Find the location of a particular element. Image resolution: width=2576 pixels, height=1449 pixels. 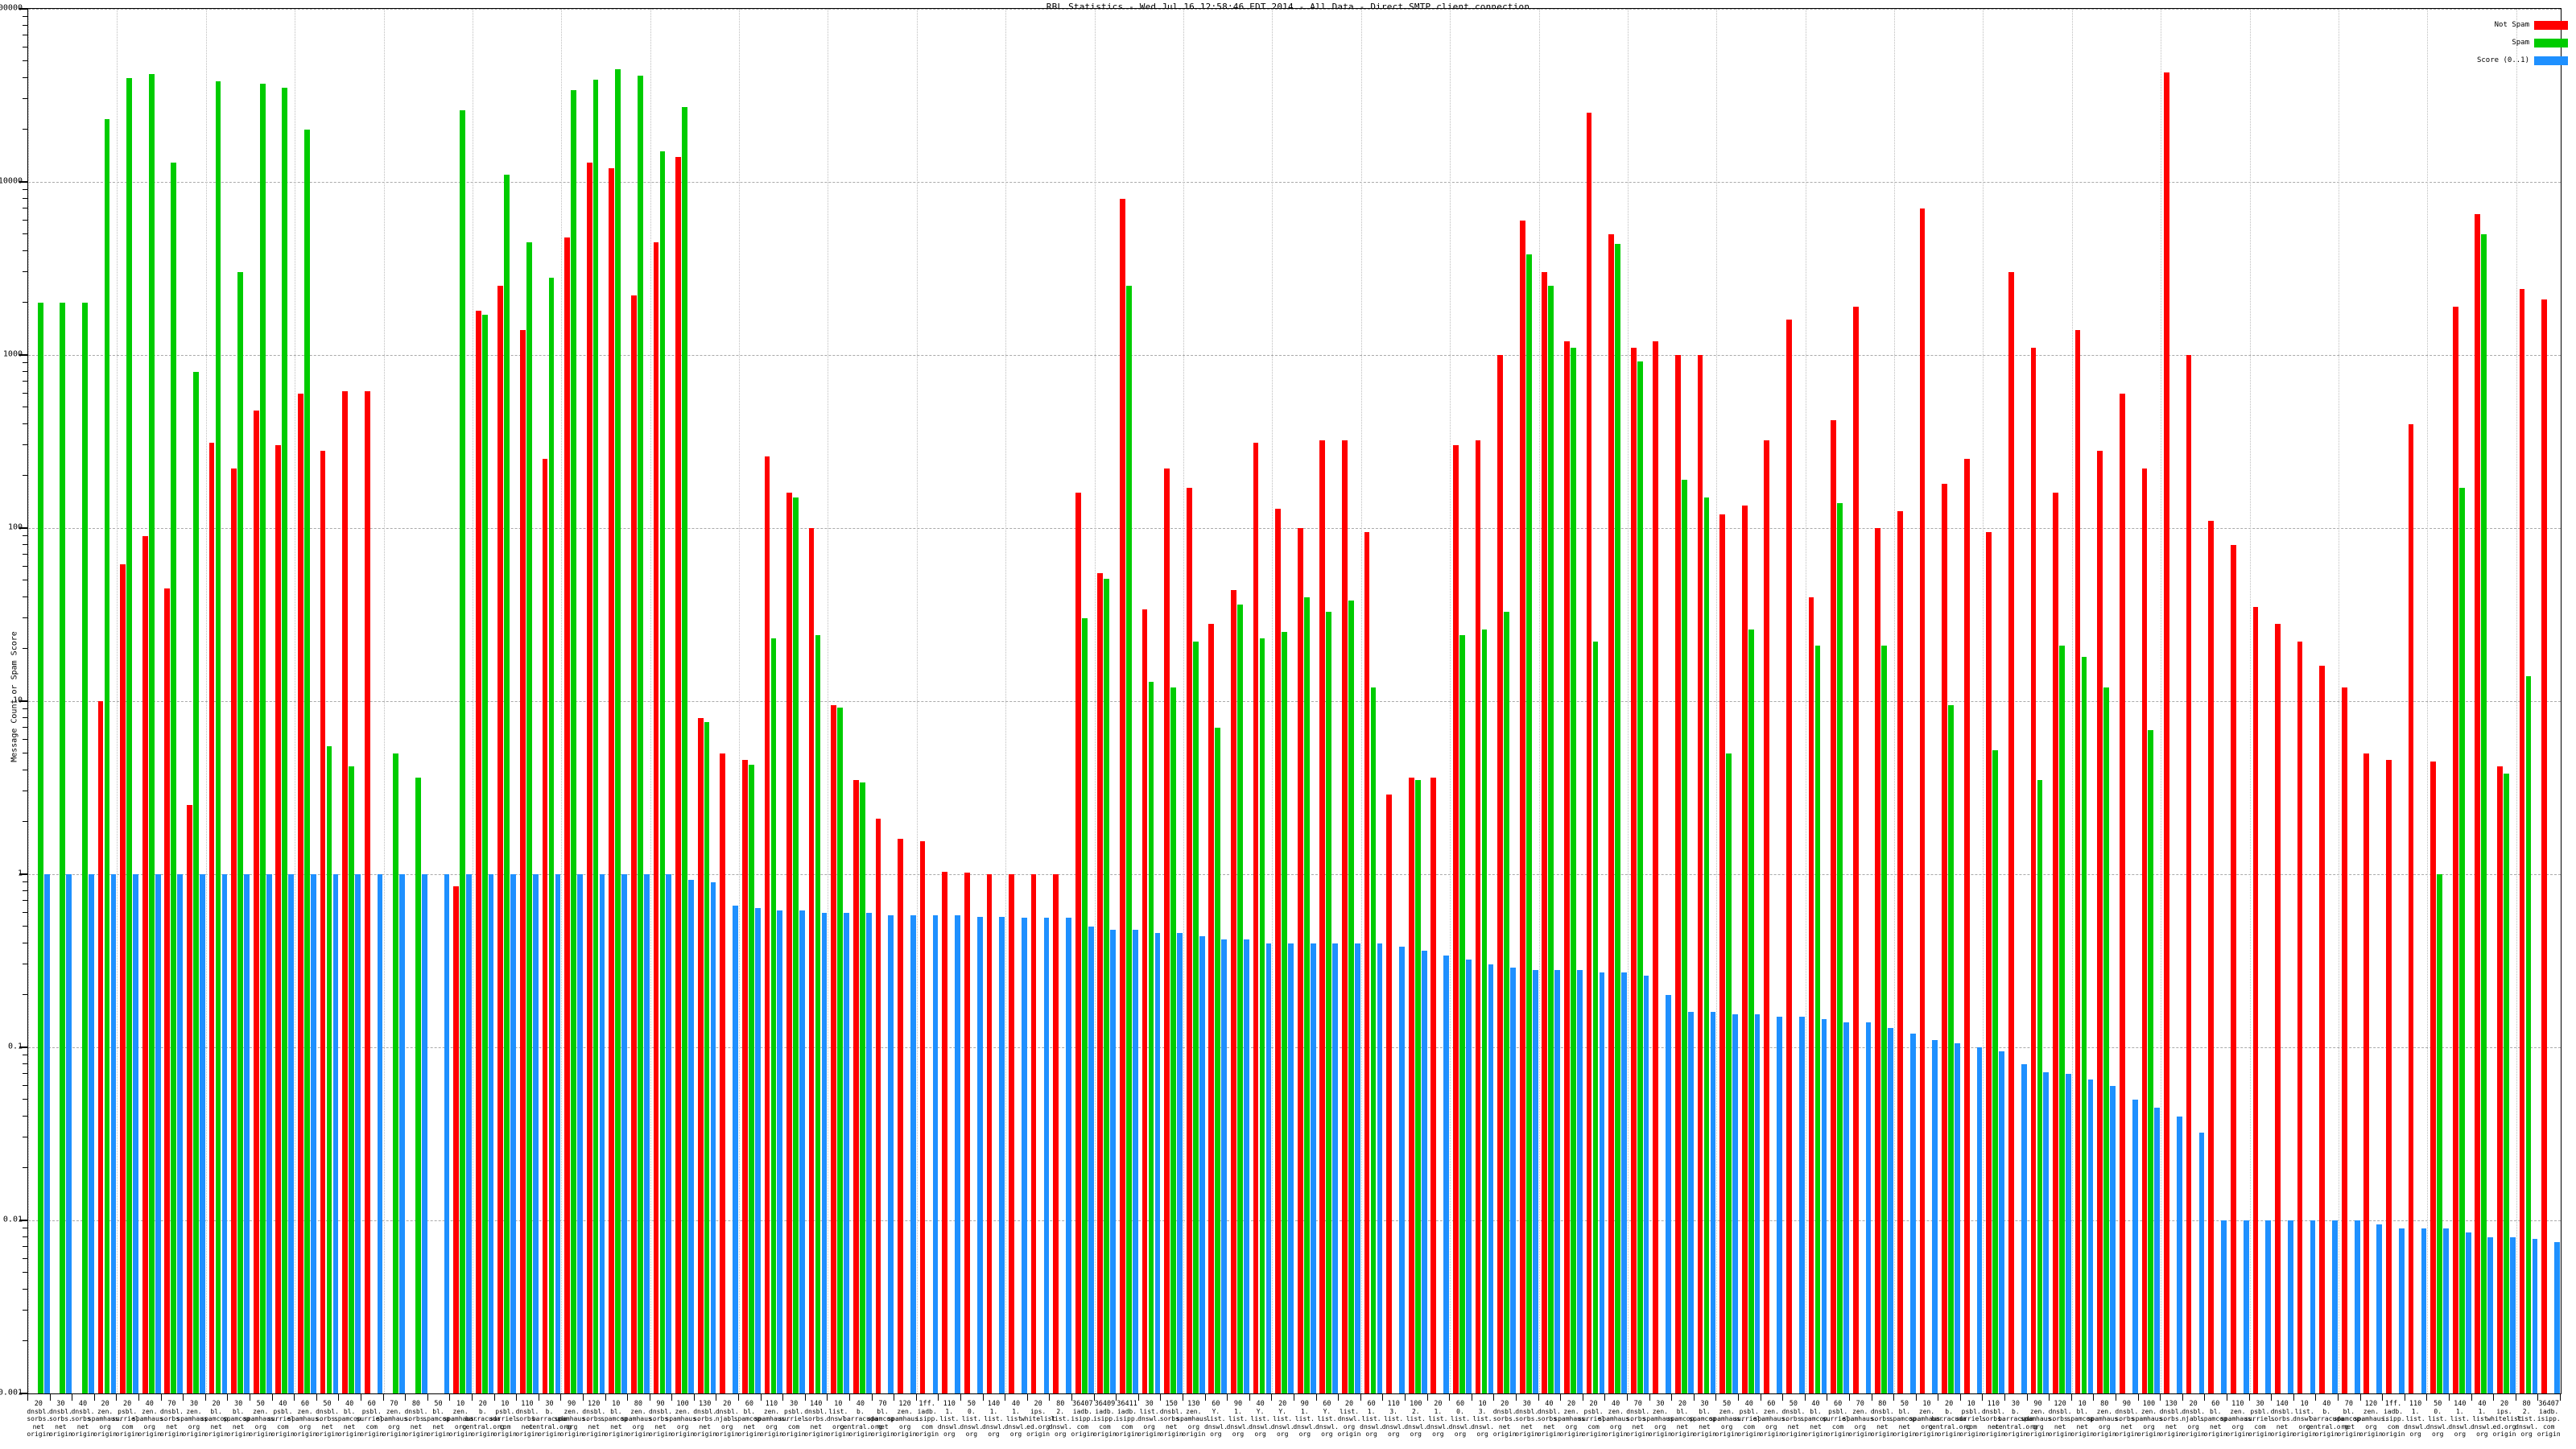

x-axis-name-part: spamcop. is located at coordinates (883, 1419).